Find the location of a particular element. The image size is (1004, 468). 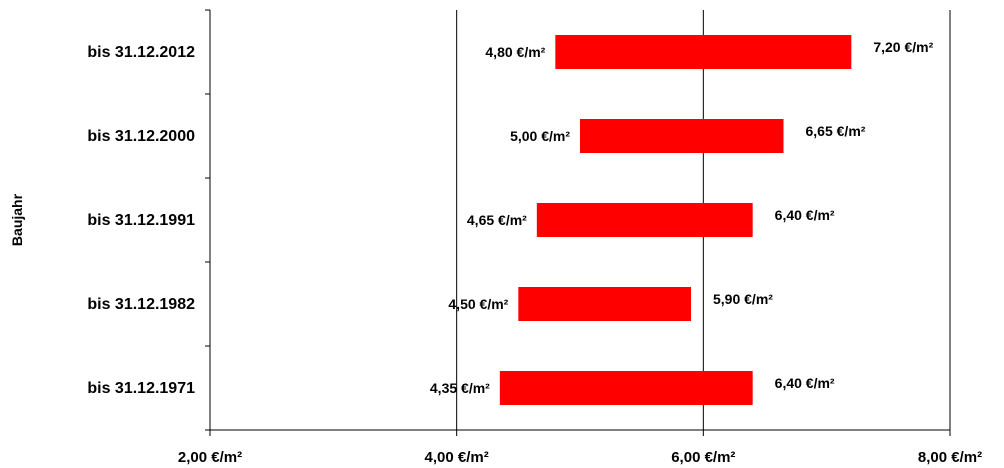

low-value-label: 4,80 €/m² is located at coordinates (515, 52).